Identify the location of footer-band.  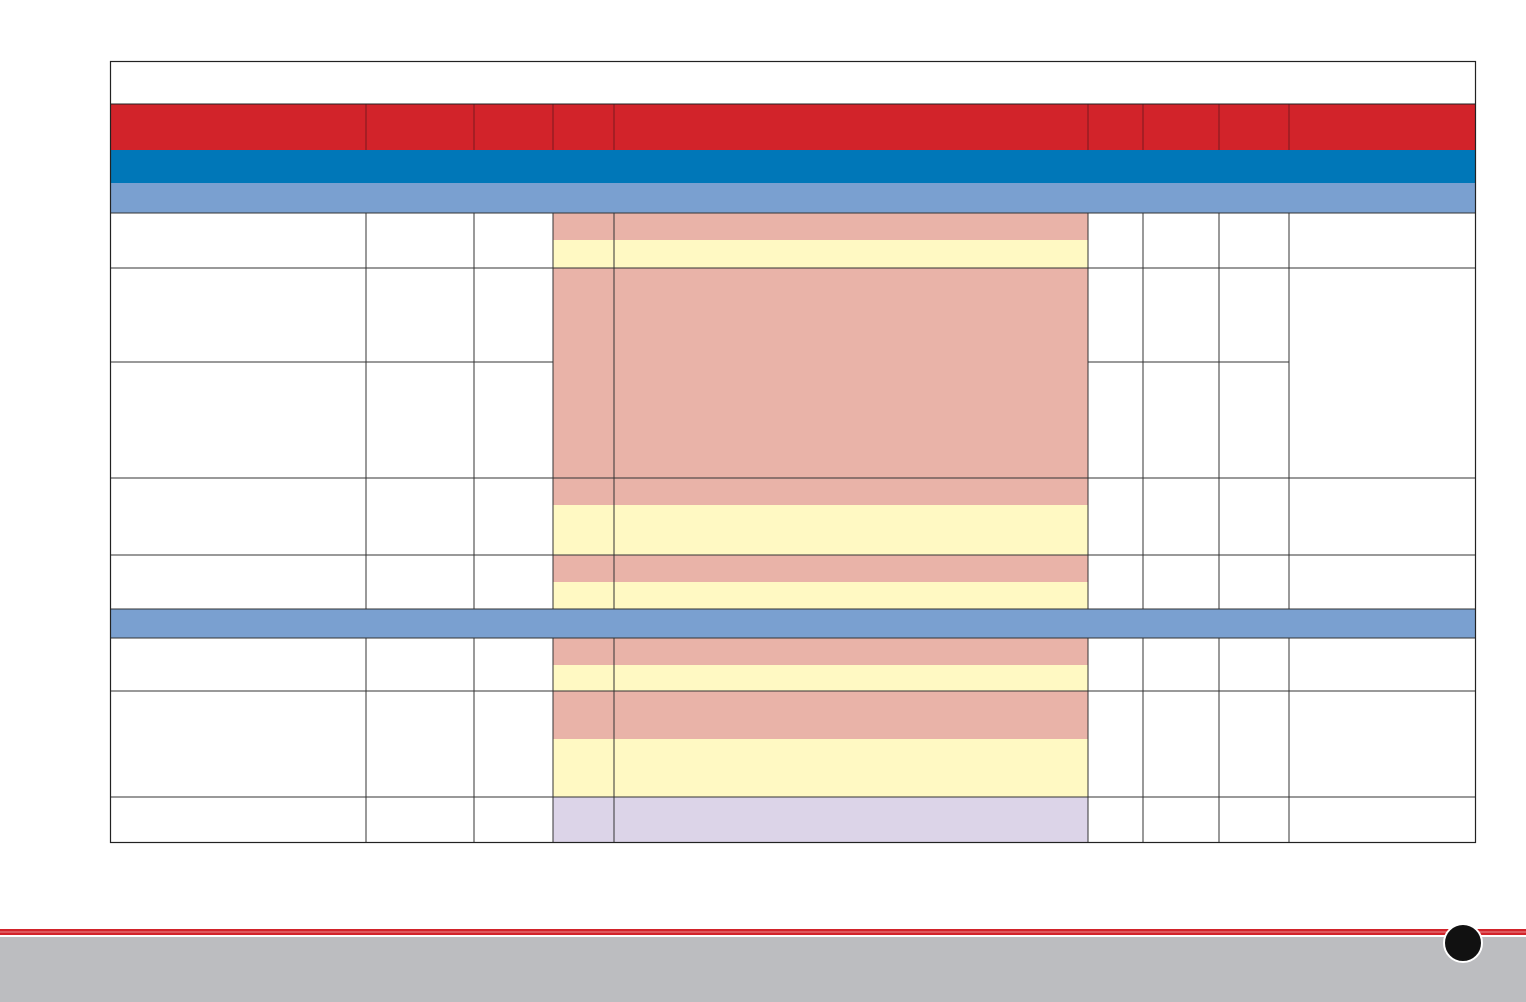
(763, 969).